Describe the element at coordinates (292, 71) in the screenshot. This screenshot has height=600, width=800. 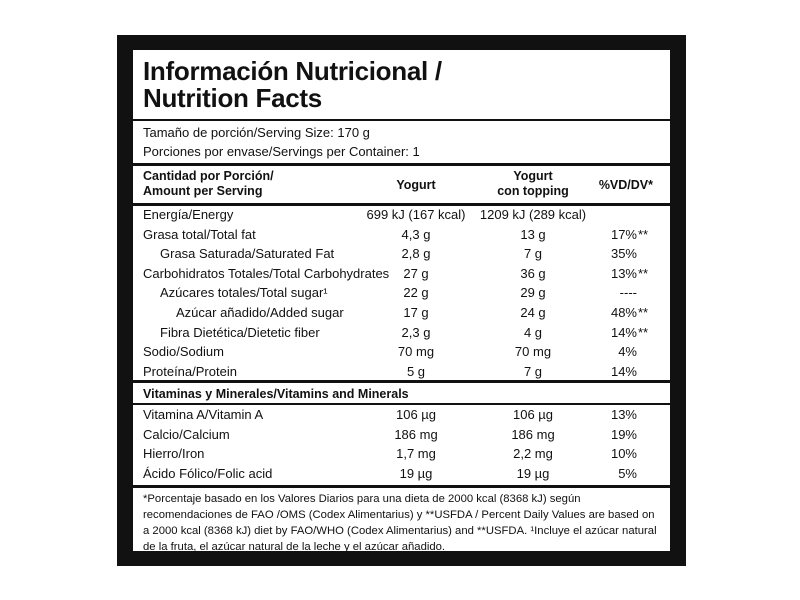
I see `title: Información Nutricional /` at that location.